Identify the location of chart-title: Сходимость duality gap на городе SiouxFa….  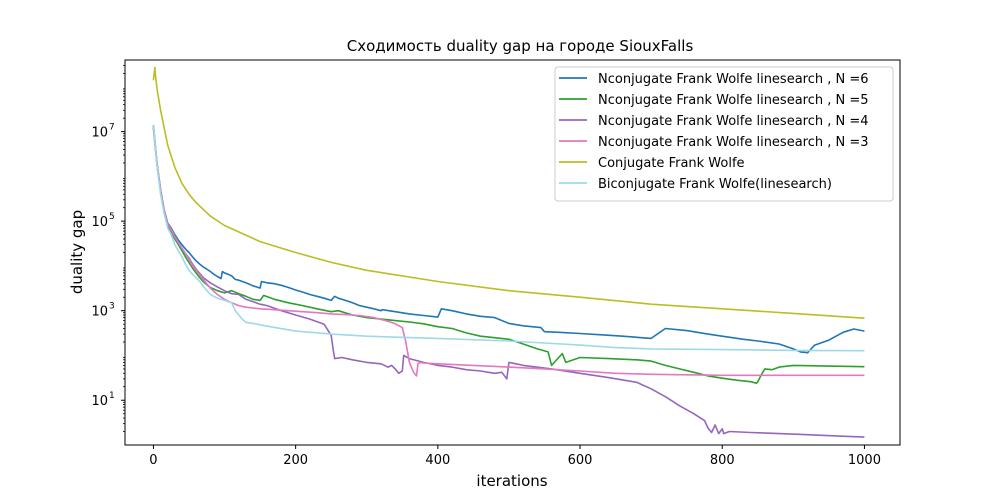
(520, 46).